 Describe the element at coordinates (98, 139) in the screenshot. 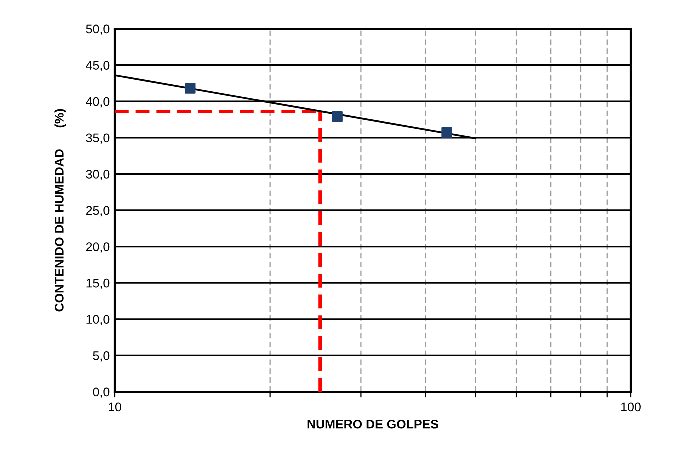

I see `y-tick-label: 35,0` at that location.